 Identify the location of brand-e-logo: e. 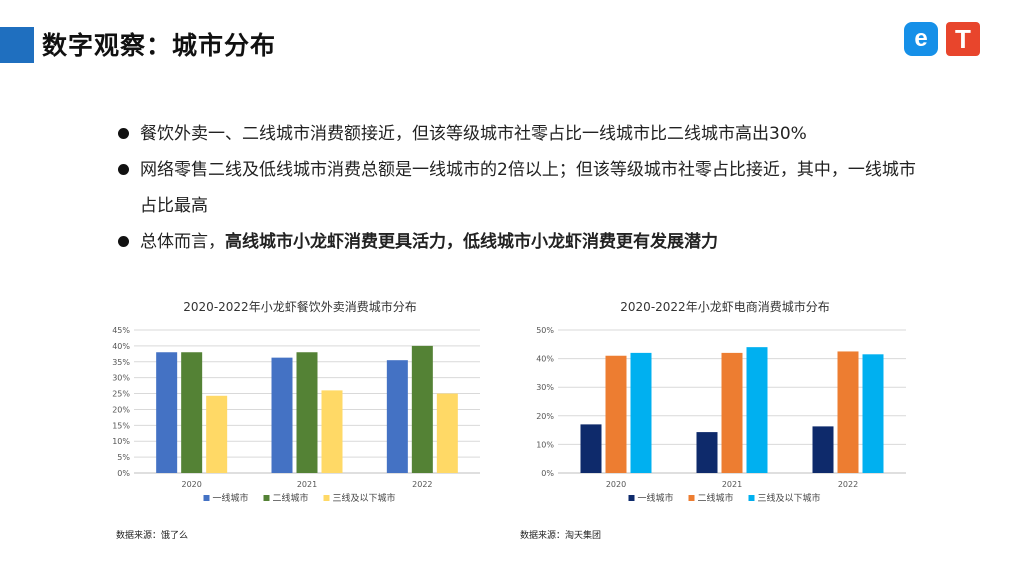
(921, 39).